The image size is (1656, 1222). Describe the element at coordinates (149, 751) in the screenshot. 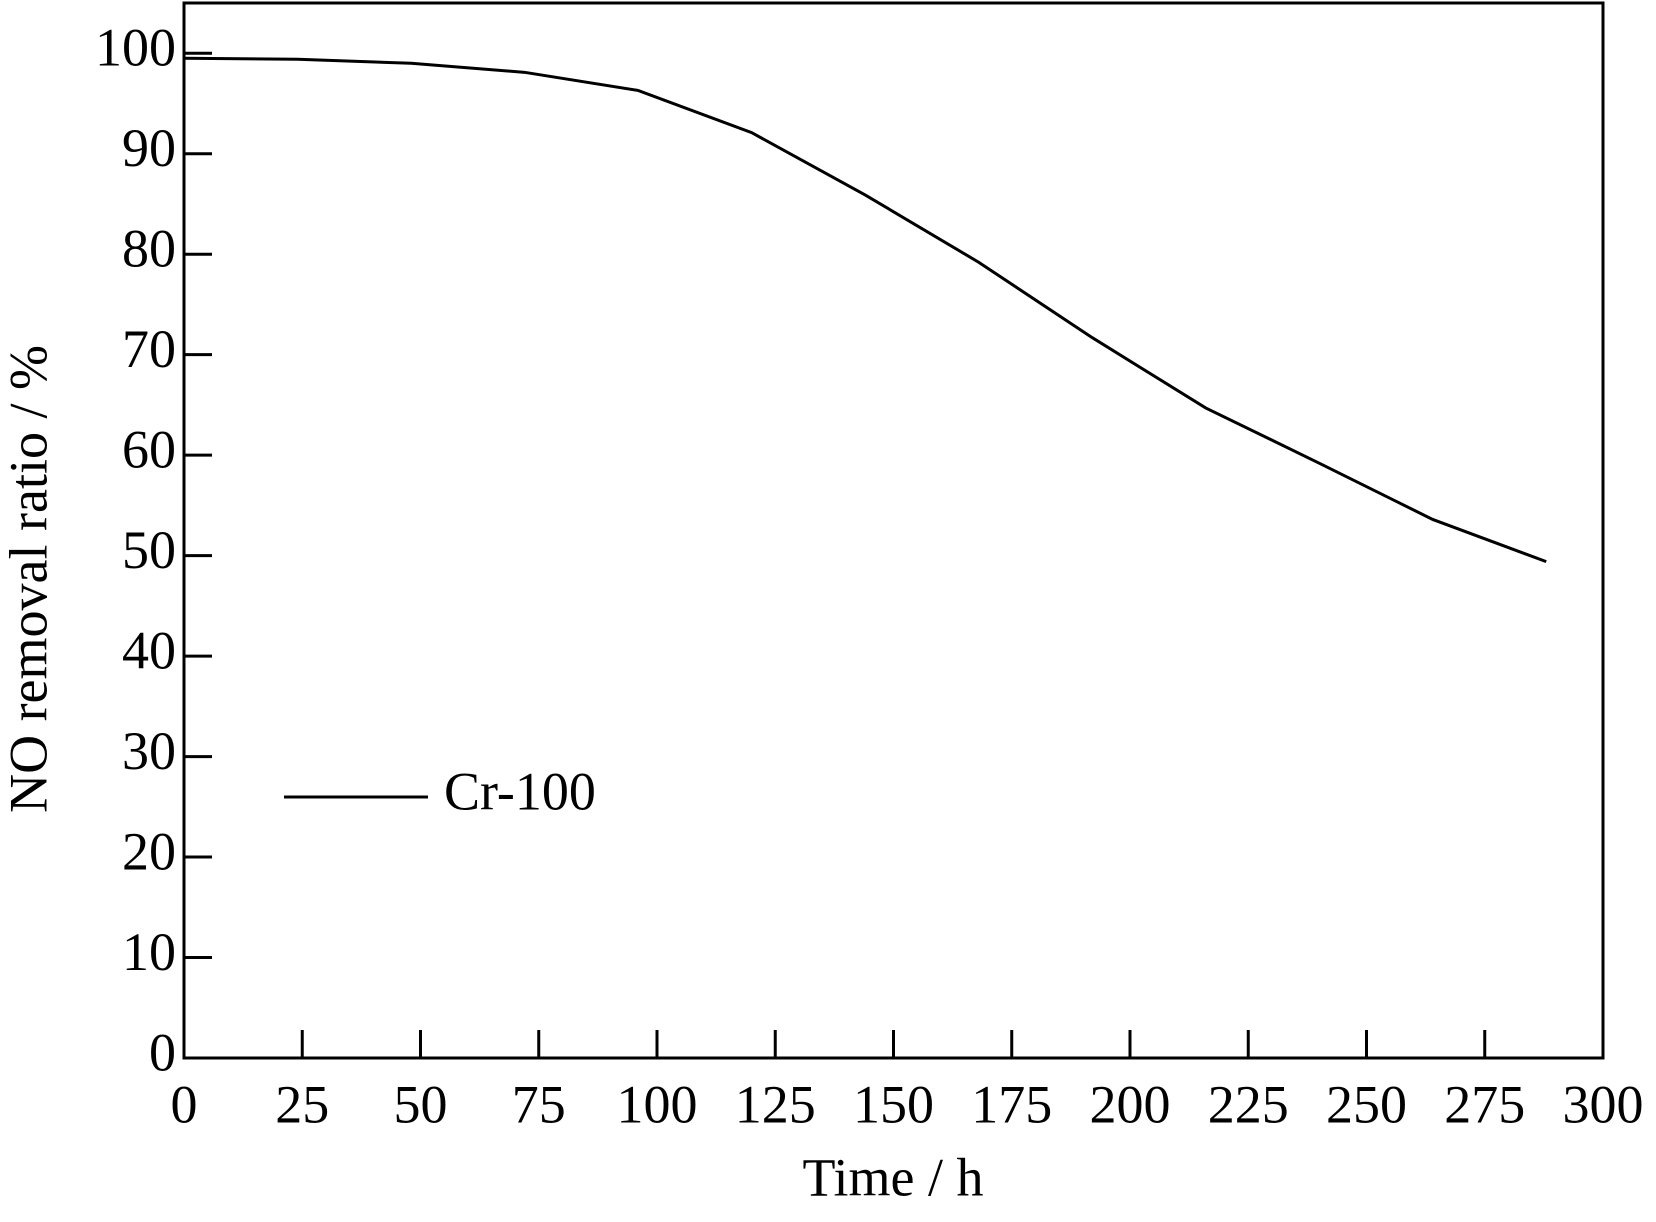

I see `y-tick-label: 30` at that location.